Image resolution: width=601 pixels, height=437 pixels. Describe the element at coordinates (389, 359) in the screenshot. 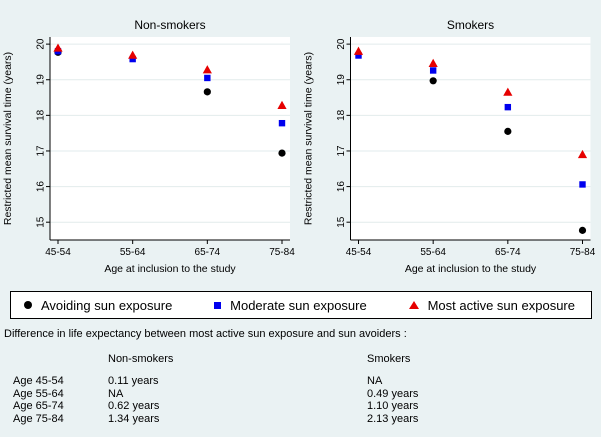

I see `col-header-smokers: Smokers` at that location.